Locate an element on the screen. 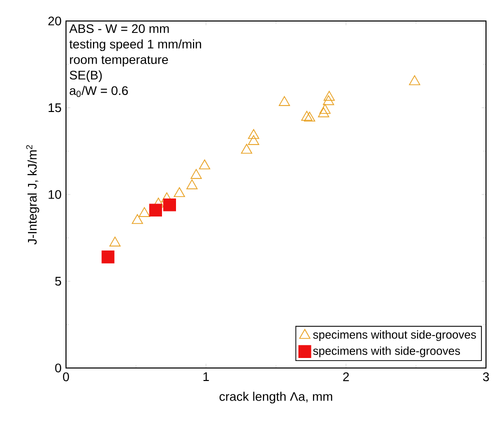  y-tick-label: 0 is located at coordinates (58, 368).